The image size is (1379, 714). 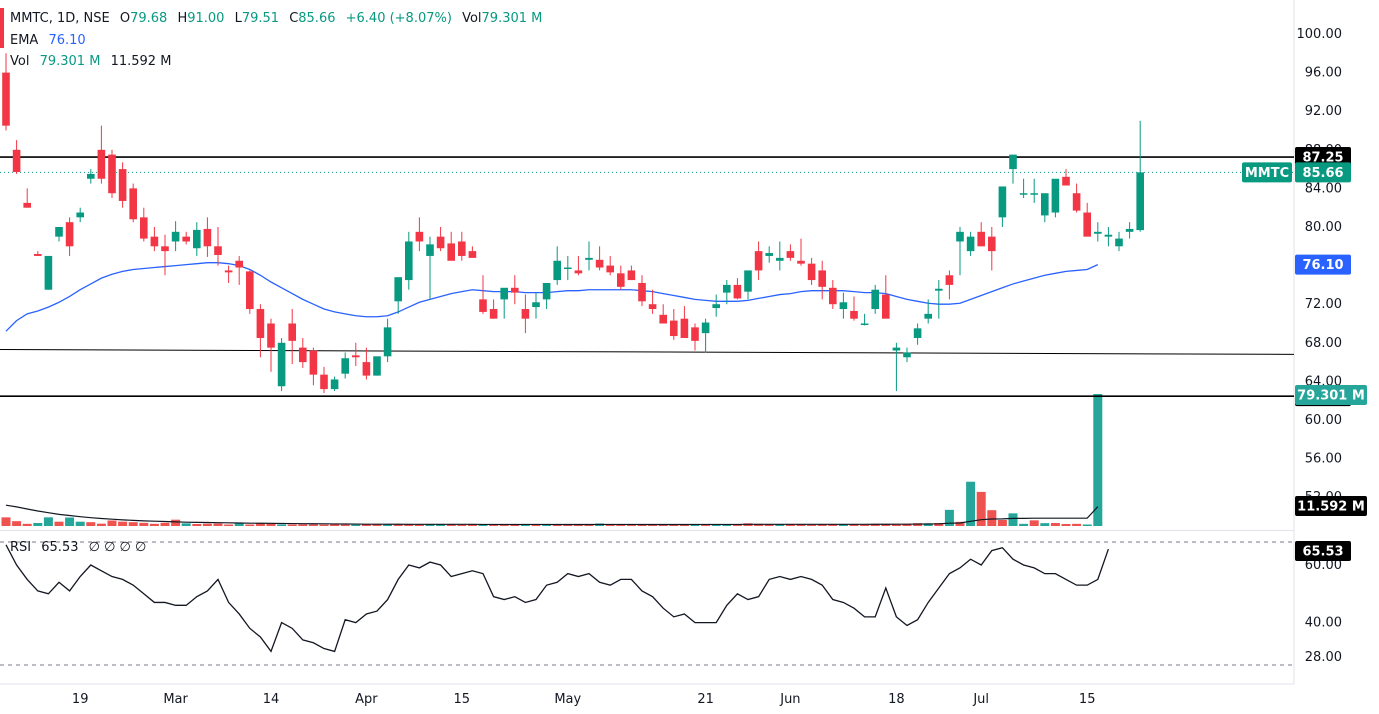 I want to click on time-tick-label: 18, so click(x=896, y=699).